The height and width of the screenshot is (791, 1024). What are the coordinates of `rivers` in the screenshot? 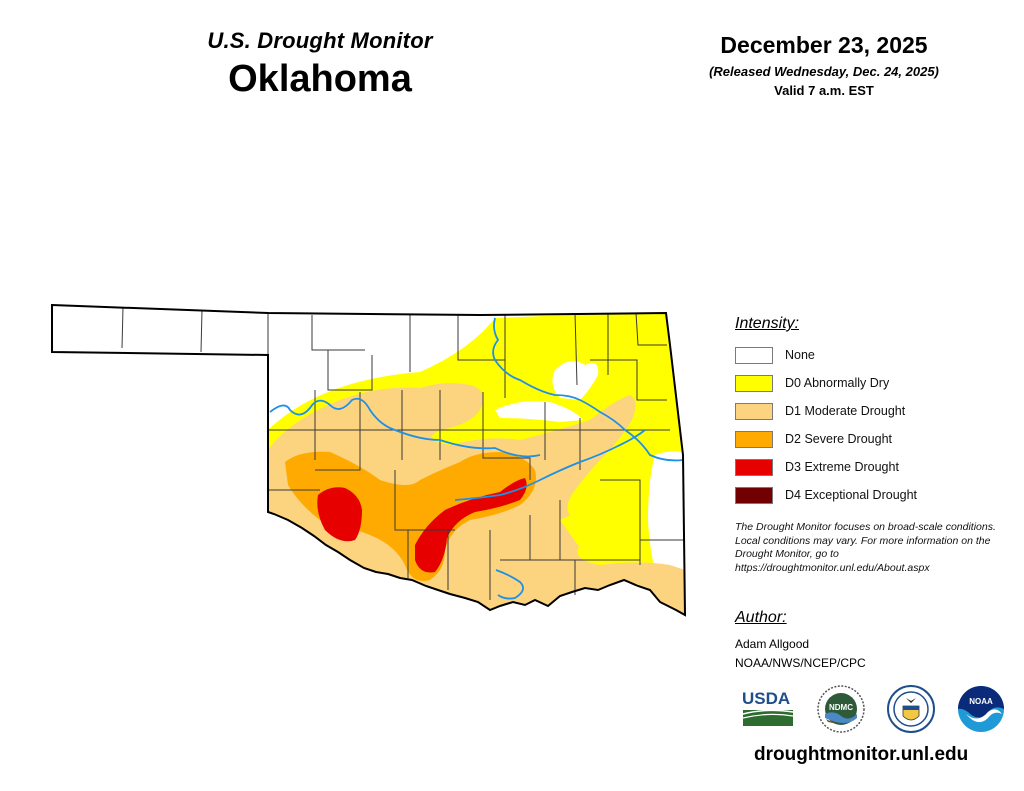 It's located at (476, 458).